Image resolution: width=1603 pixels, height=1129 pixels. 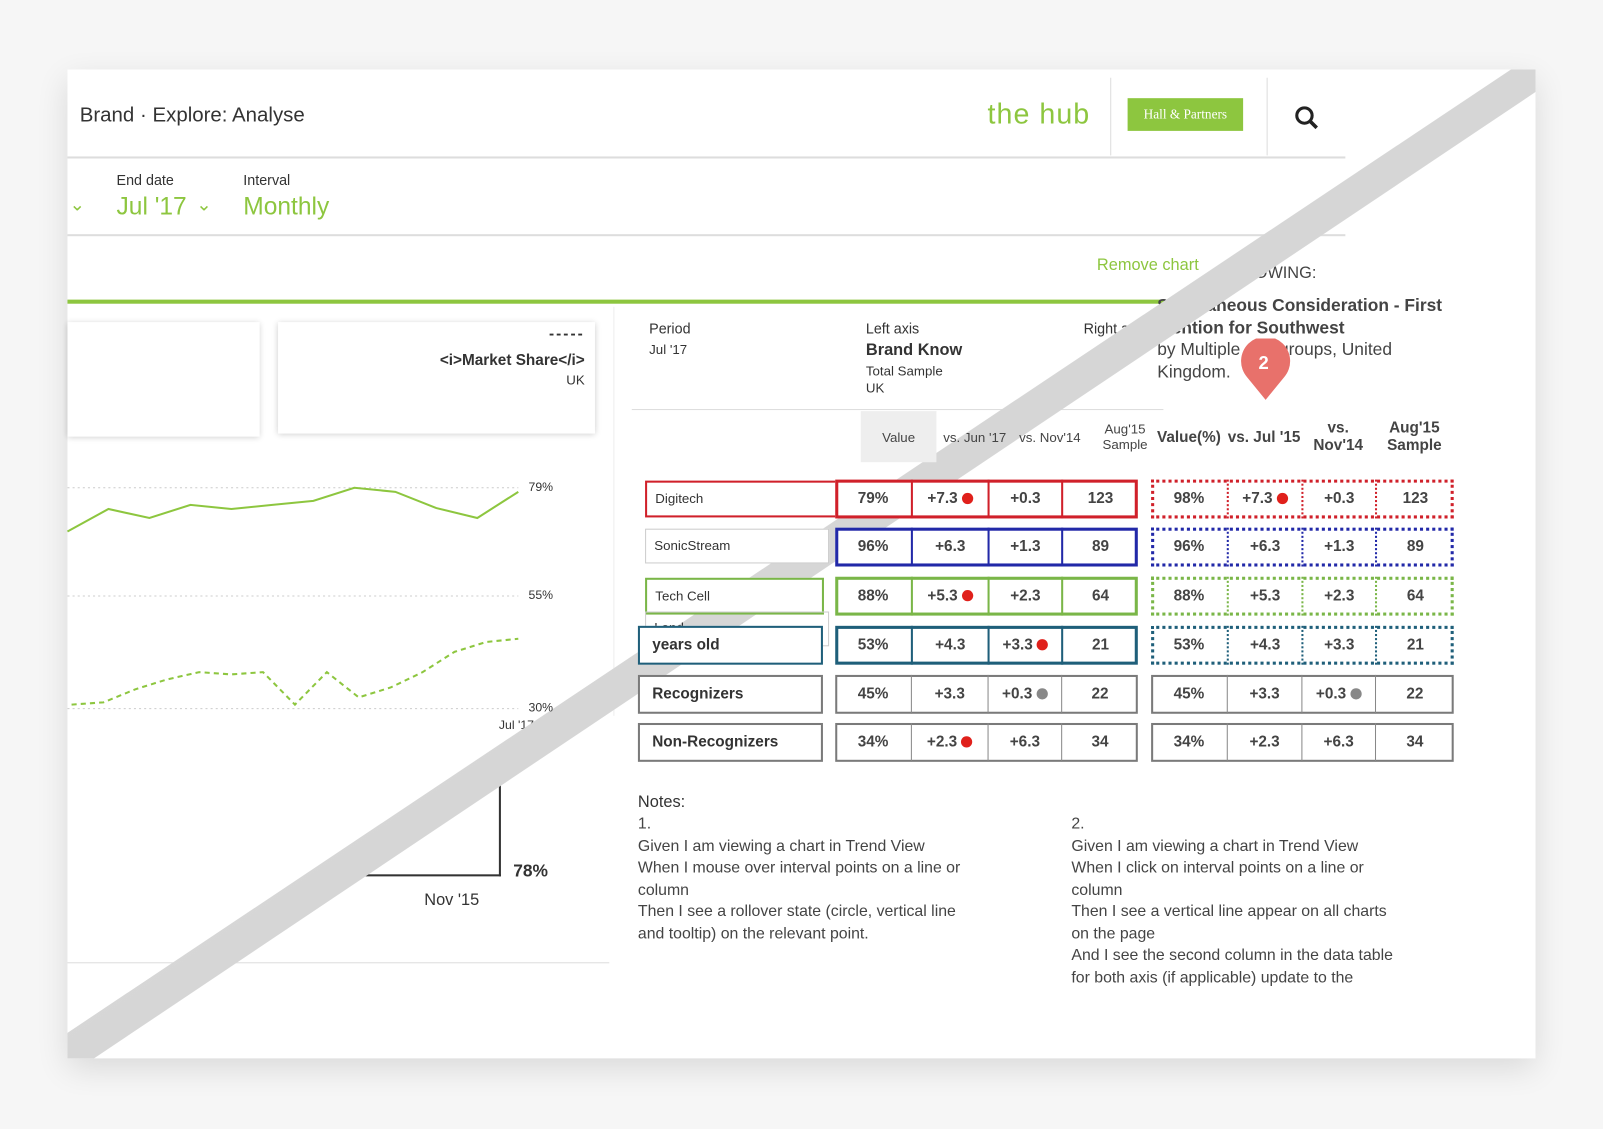 I want to click on info-title: Brand Know, so click(x=914, y=350).